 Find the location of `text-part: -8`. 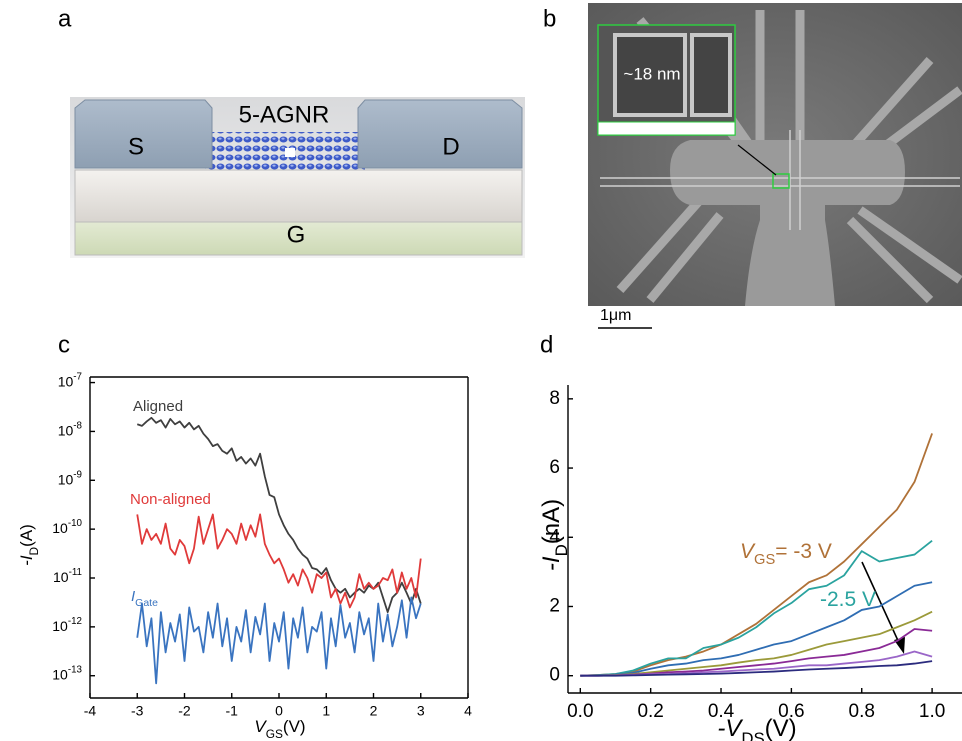

text-part: -8 is located at coordinates (77, 426).